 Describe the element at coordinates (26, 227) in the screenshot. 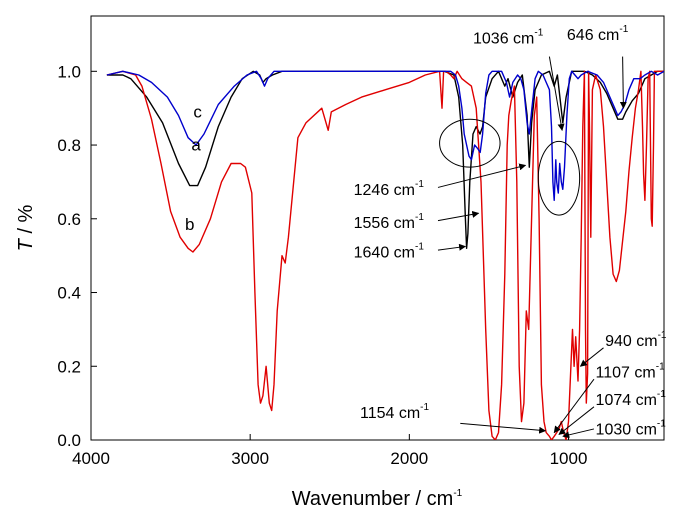

I see `y-axis-title: T / %` at that location.